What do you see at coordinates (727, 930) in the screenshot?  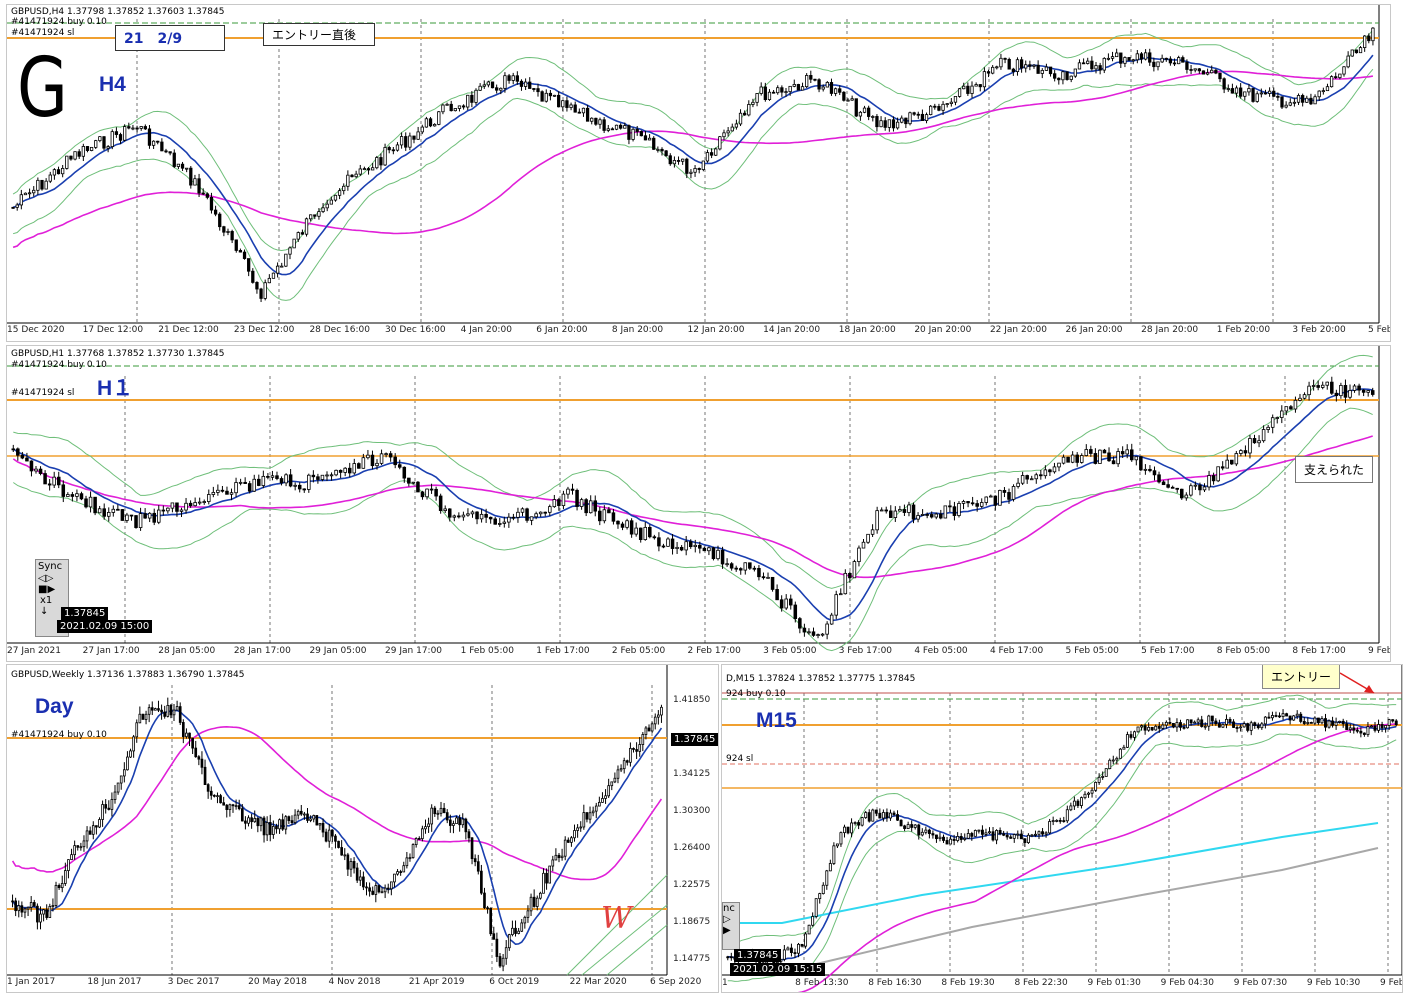 I see `m15-side-play-icon: ▶` at bounding box center [727, 930].